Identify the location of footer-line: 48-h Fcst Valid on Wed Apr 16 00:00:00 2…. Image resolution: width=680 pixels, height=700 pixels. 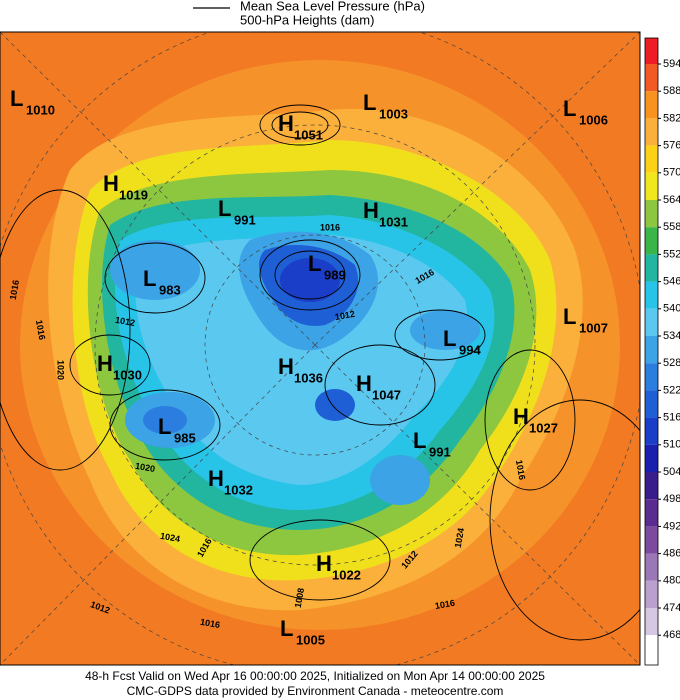
(315, 676).